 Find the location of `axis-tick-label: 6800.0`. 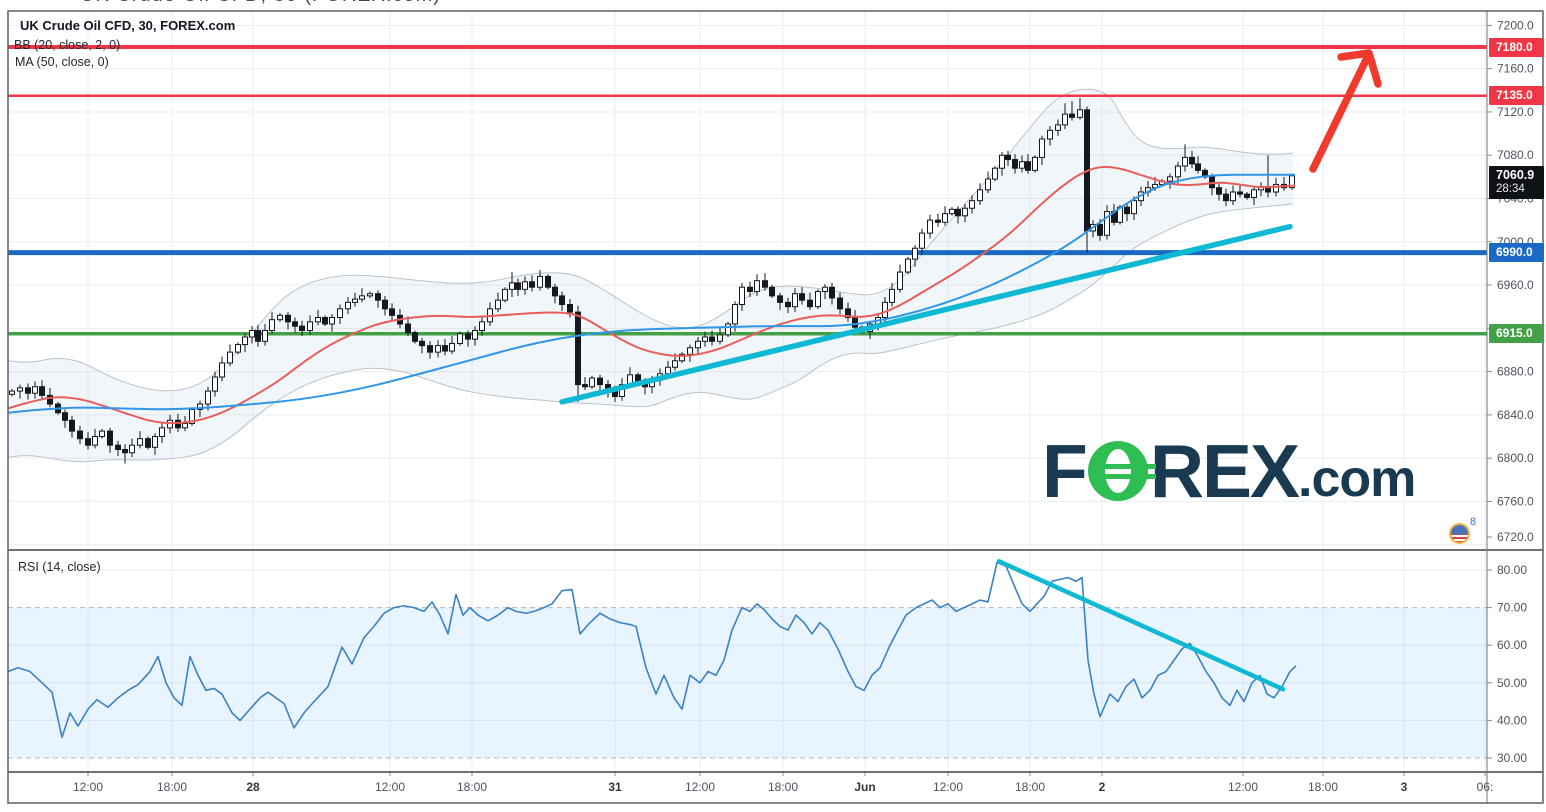

axis-tick-label: 6800.0 is located at coordinates (1515, 458).